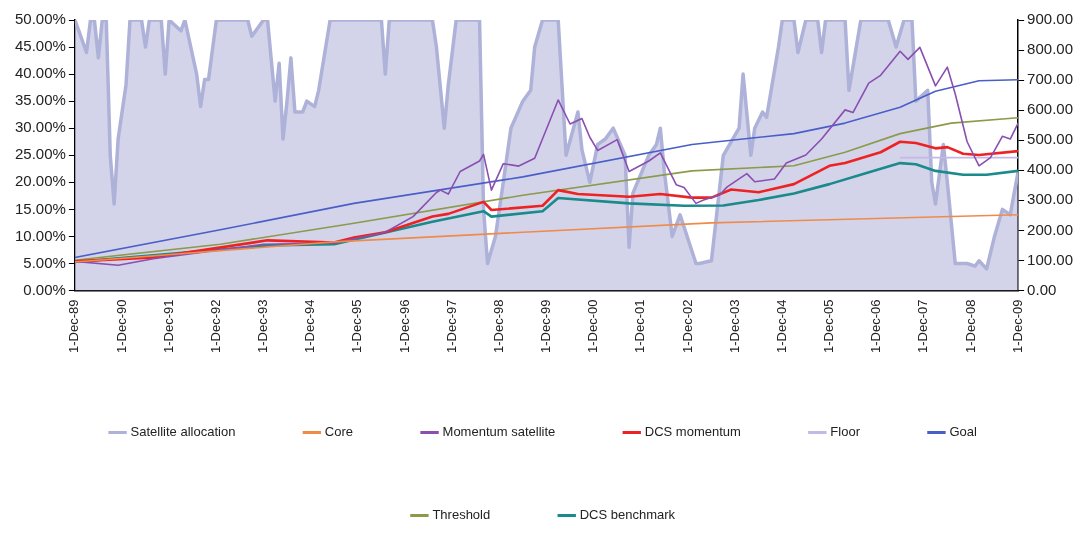 This screenshot has width=1088, height=544. What do you see at coordinates (829, 326) in the screenshot?
I see `x-tick-label: 1-Dec-05` at bounding box center [829, 326].